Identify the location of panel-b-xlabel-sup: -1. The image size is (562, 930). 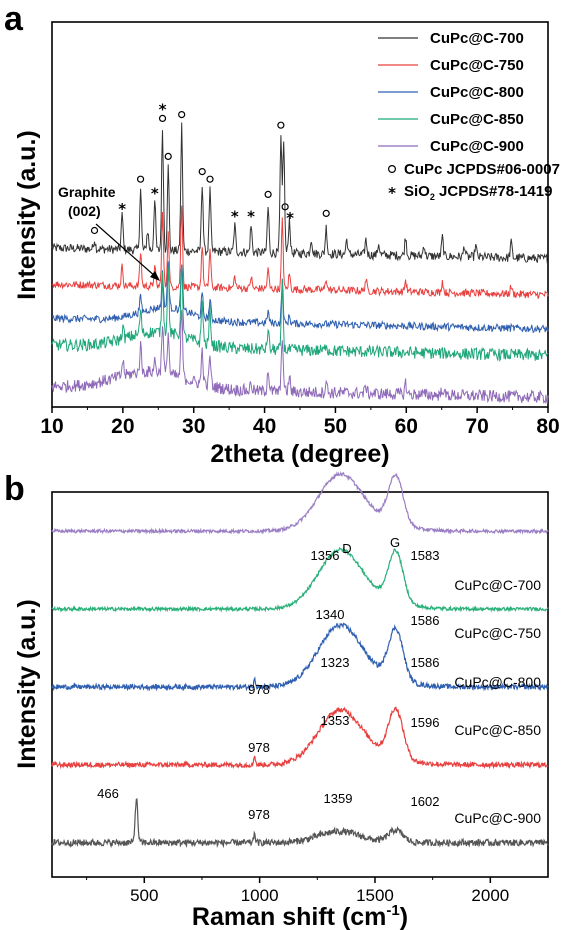
(392, 910).